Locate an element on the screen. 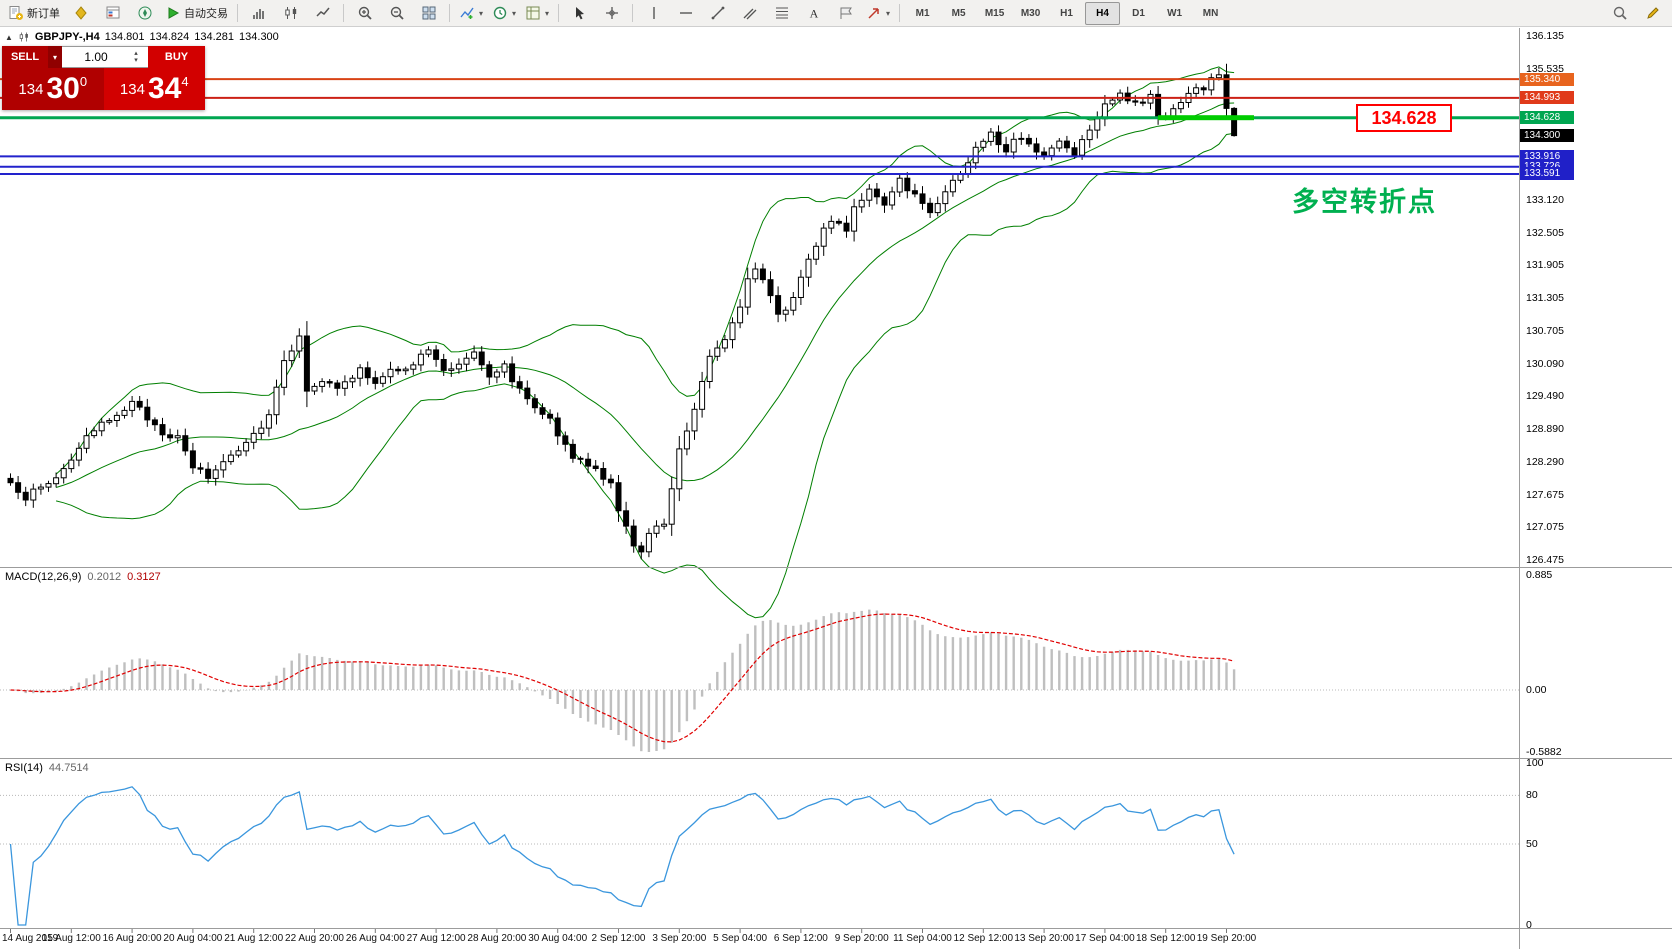  timeframe-button-M15: M15 is located at coordinates (994, 13).